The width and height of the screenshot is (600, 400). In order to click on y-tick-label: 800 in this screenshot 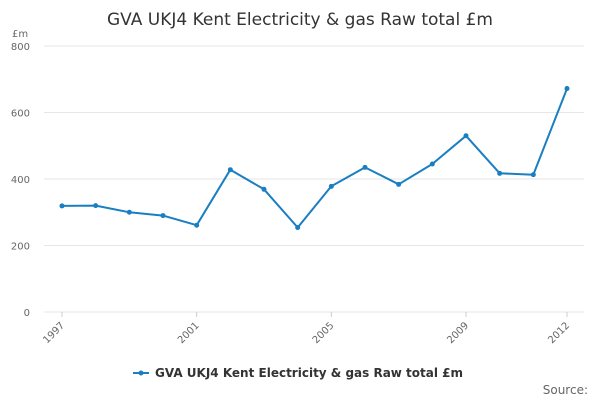, I will do `click(20, 47)`.